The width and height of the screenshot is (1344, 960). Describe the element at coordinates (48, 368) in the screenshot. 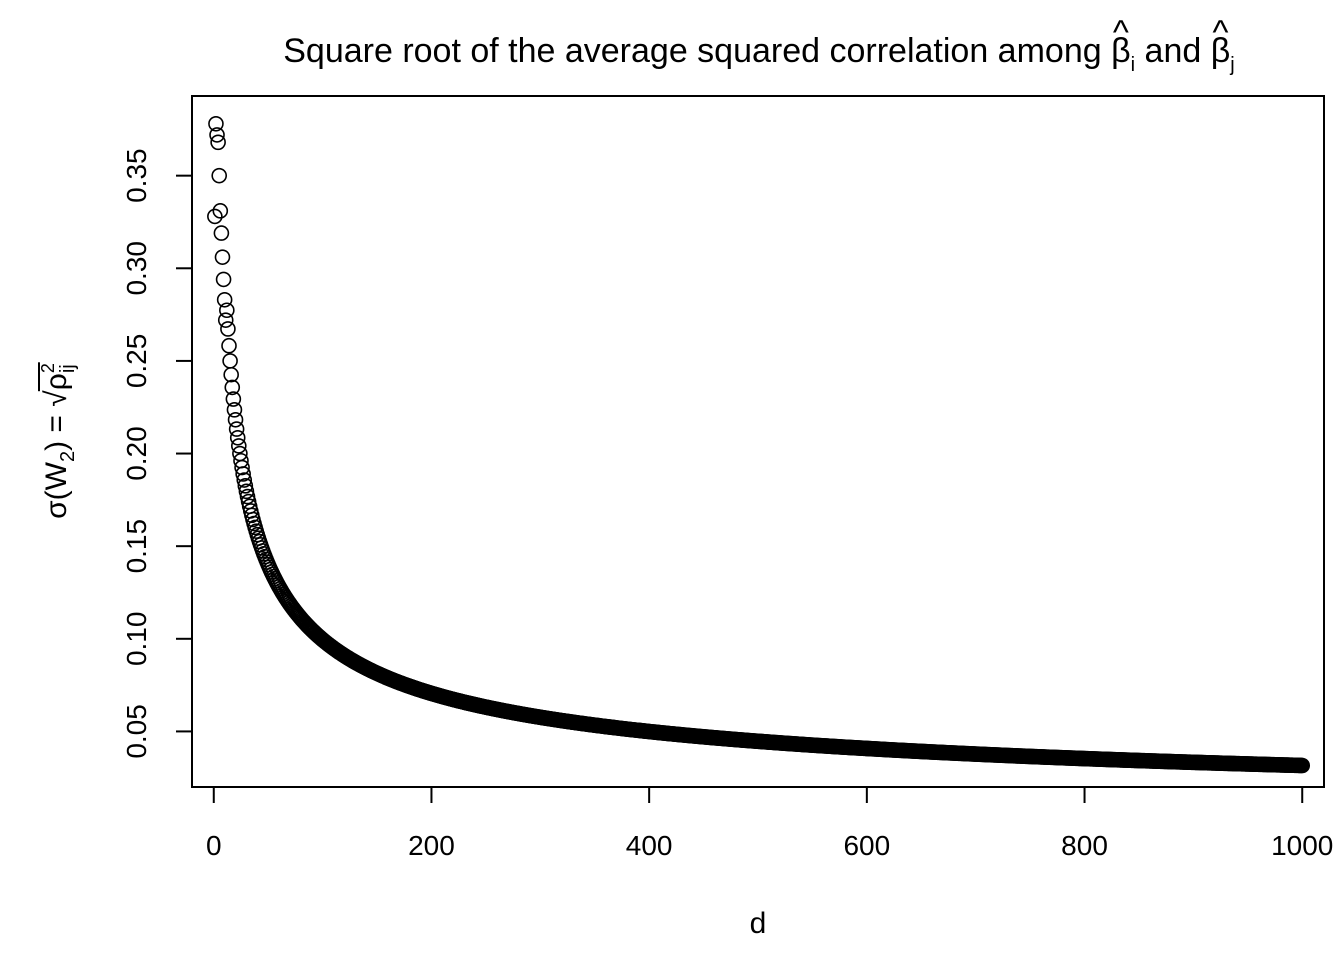

I see `y-axis-title-sup: 2` at that location.